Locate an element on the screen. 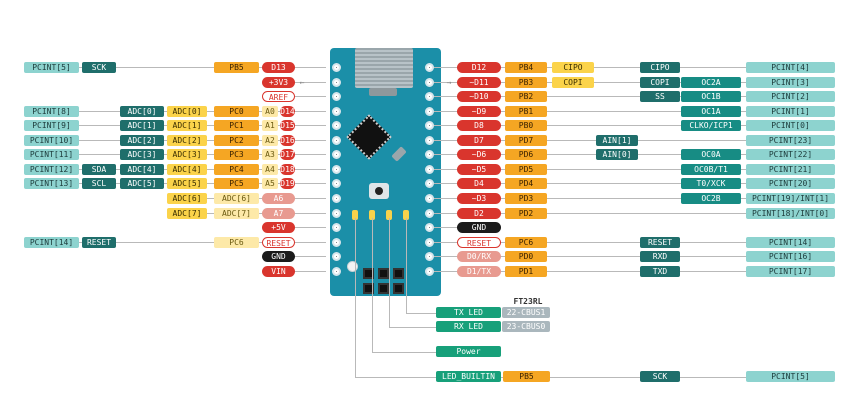 The height and width of the screenshot is (412, 860). left-pin-label: PC5 is located at coordinates (236, 183).